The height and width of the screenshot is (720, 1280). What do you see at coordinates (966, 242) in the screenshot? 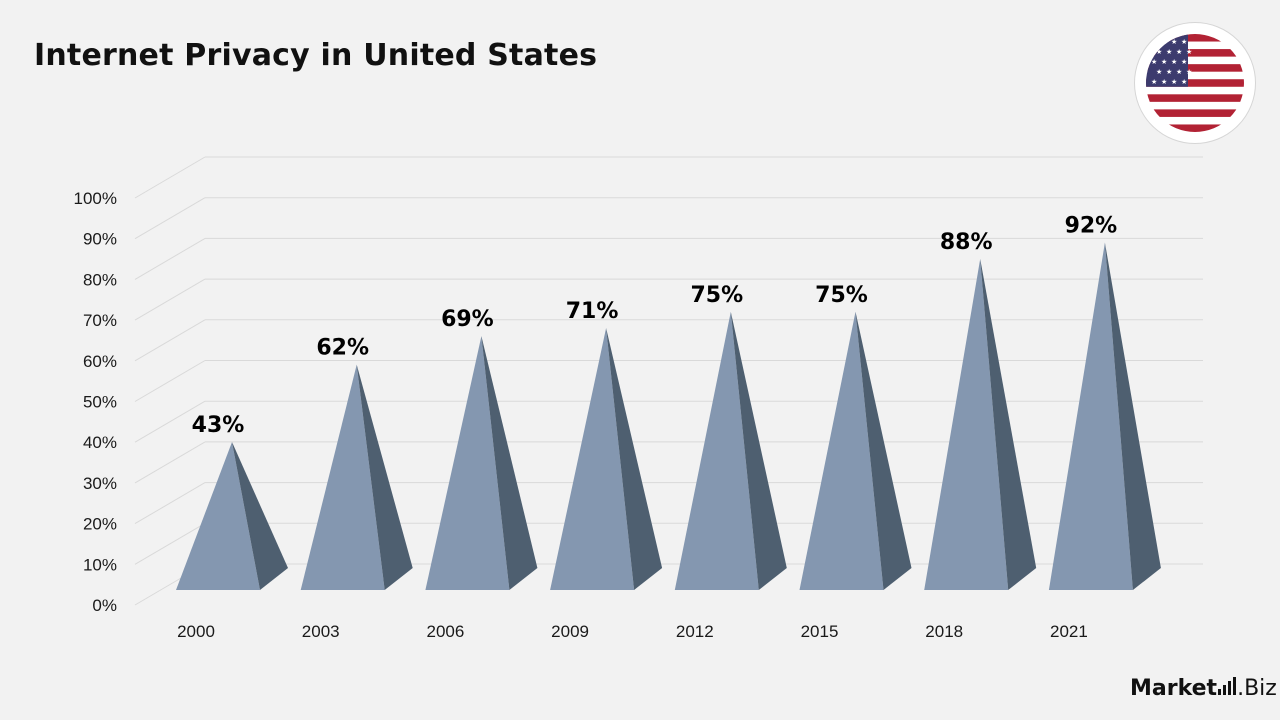
I see `data-label: 88%` at bounding box center [966, 242].